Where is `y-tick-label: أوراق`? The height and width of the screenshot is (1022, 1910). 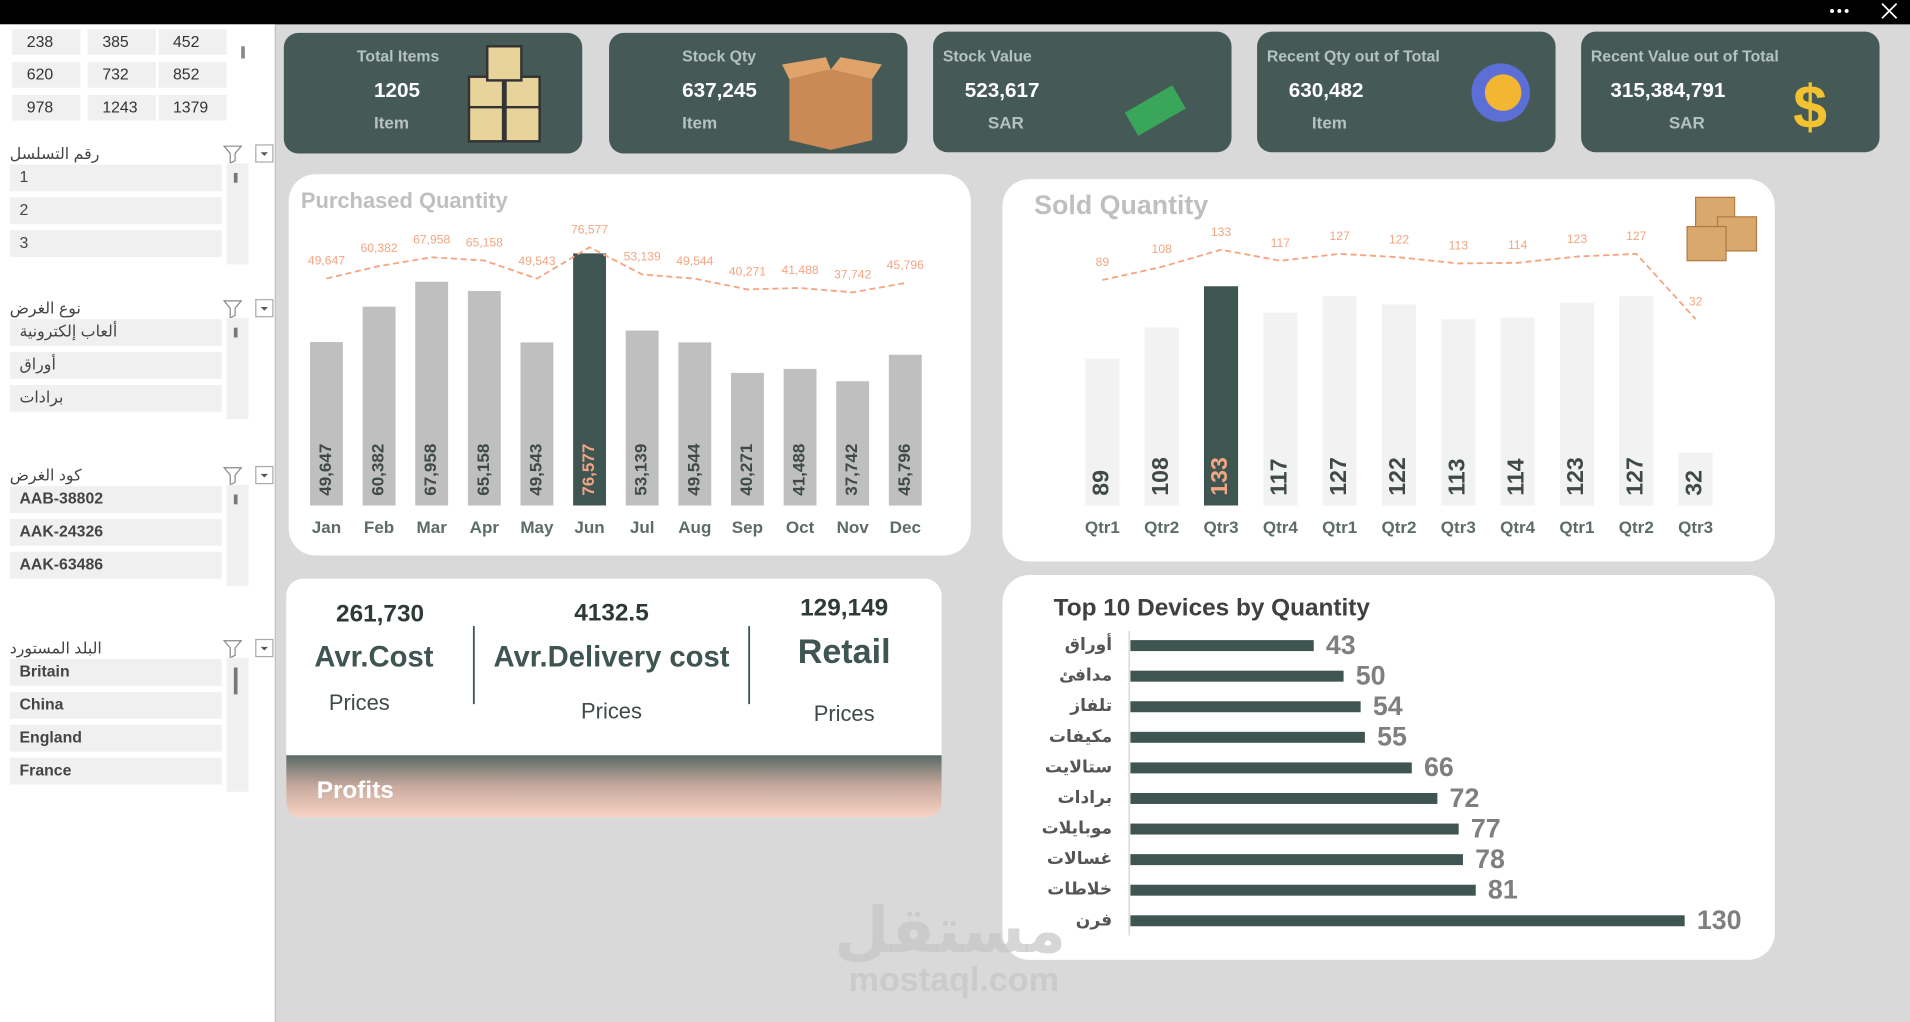 y-tick-label: أوراق is located at coordinates (1088, 644).